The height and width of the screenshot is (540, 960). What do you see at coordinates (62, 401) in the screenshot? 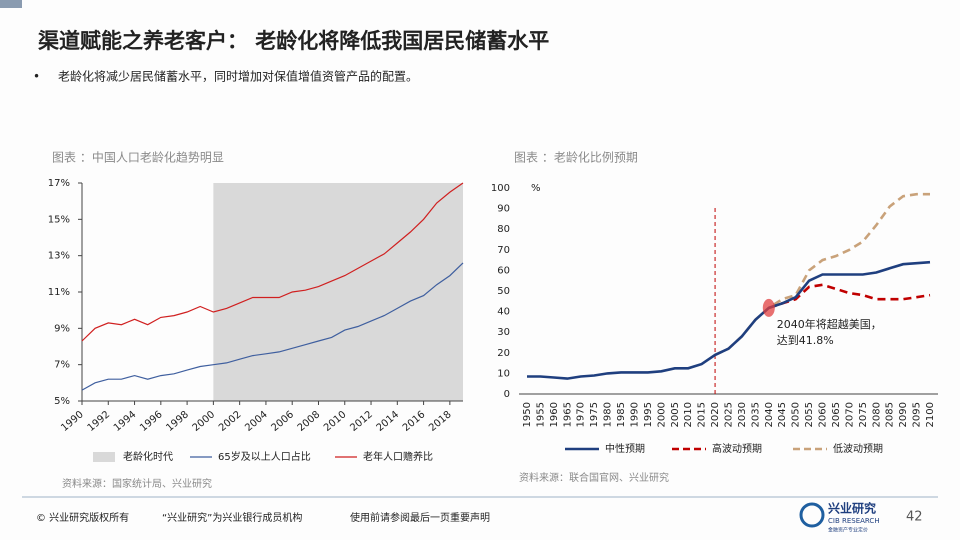
I see `y-tick-label: 5%` at bounding box center [62, 401].